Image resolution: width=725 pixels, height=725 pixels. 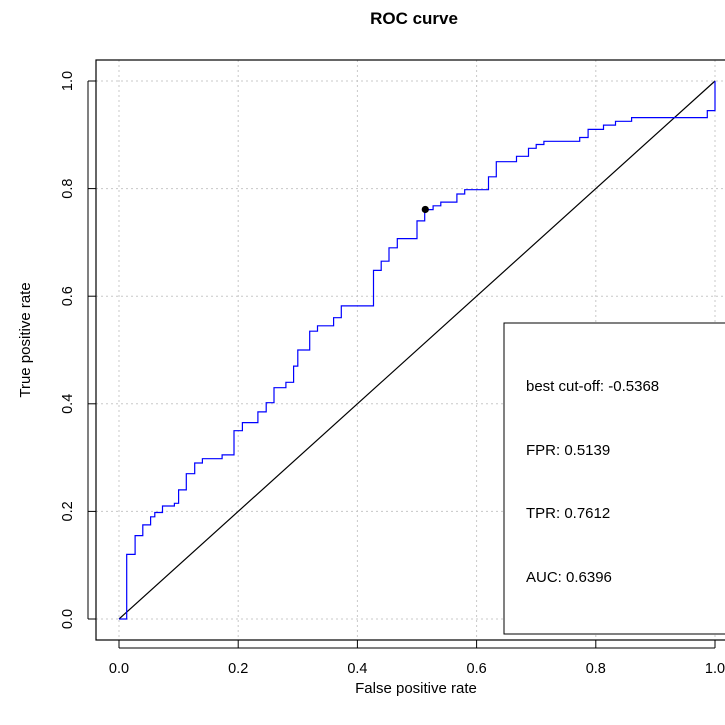 What do you see at coordinates (568, 450) in the screenshot?
I see `legend-entry-fpr: FPR: 0.5139` at bounding box center [568, 450].